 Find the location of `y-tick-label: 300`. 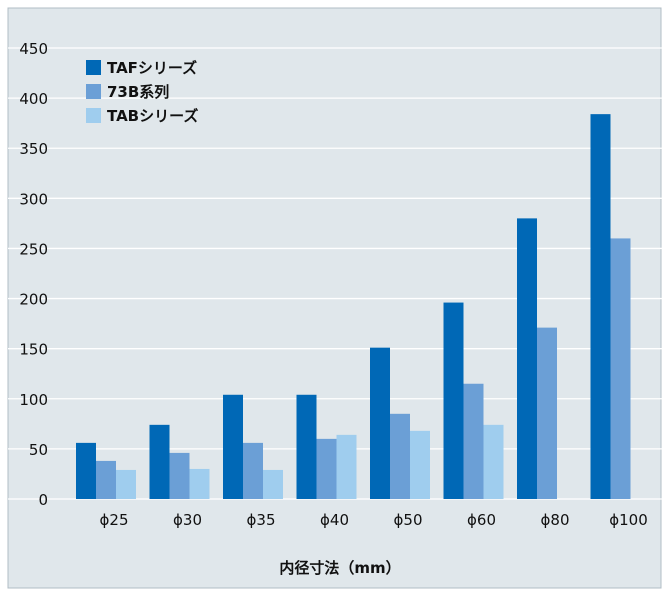

y-tick-label: 300 is located at coordinates (33, 199).